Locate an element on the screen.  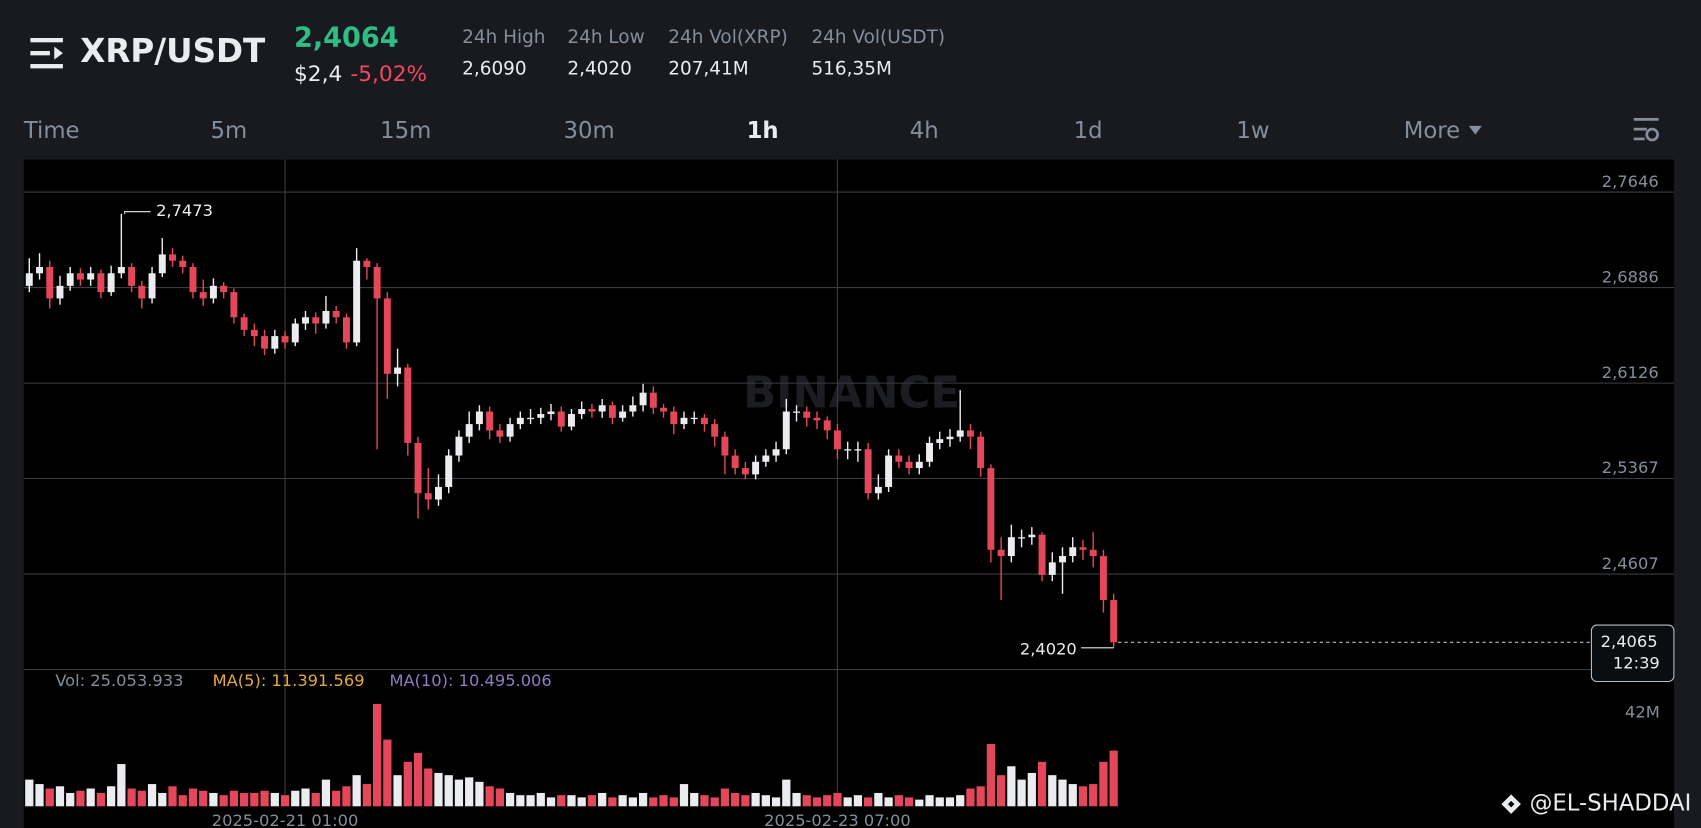
price-change: -5,02% is located at coordinates (388, 74).